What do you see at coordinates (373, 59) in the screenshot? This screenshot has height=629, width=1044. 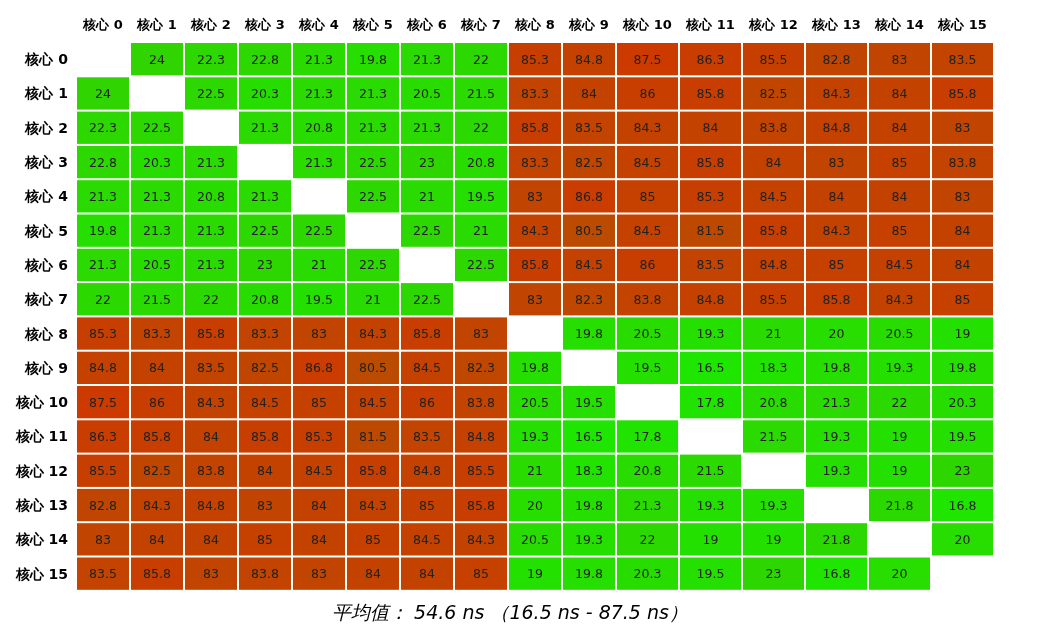 I see `data-label: 19.8` at bounding box center [373, 59].